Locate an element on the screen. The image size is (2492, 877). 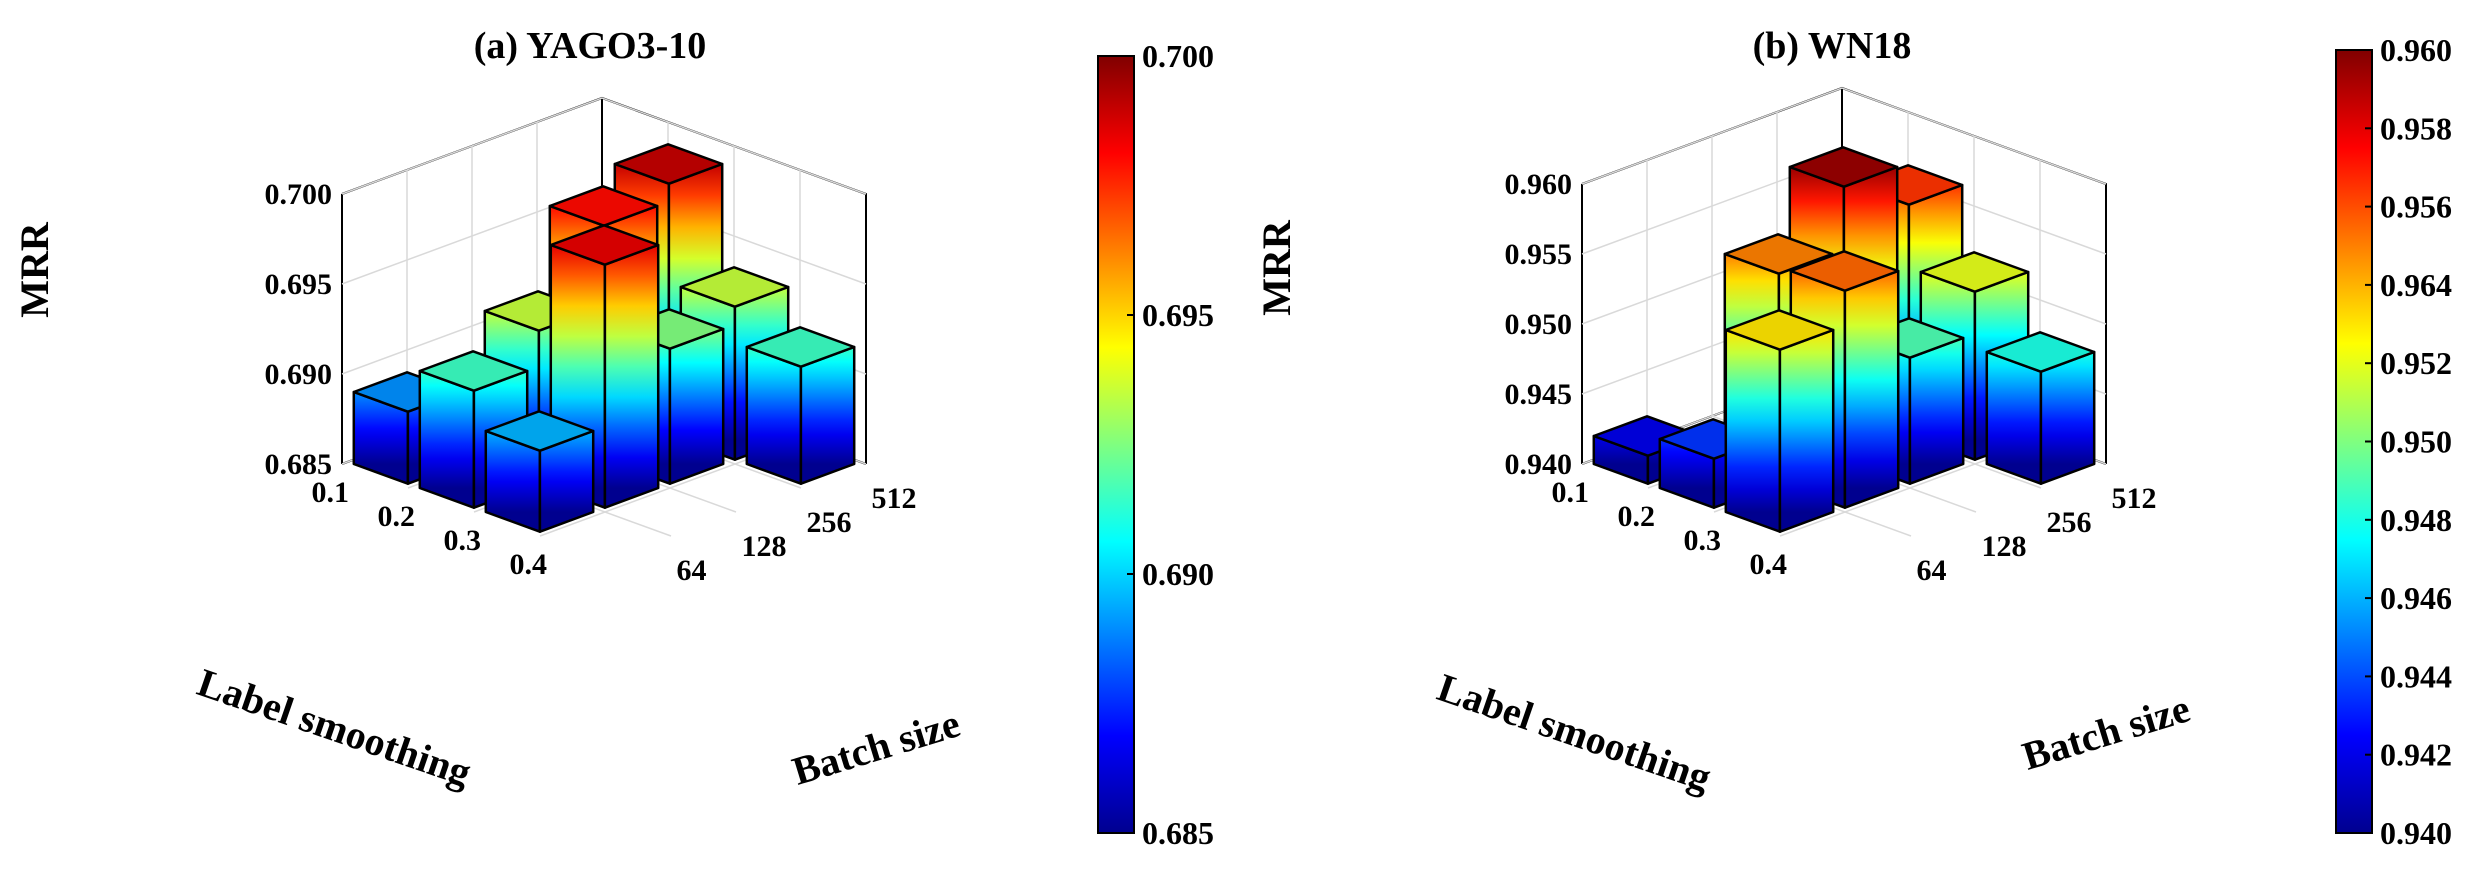
colorbar-tick-label: 0.700 is located at coordinates (1178, 56).